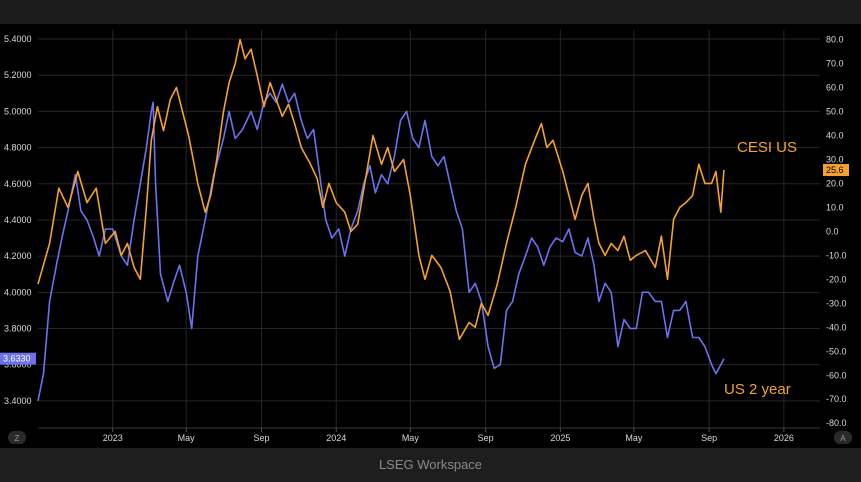  What do you see at coordinates (835, 40) in the screenshot?
I see `right-tick-label: 80.0` at bounding box center [835, 40].